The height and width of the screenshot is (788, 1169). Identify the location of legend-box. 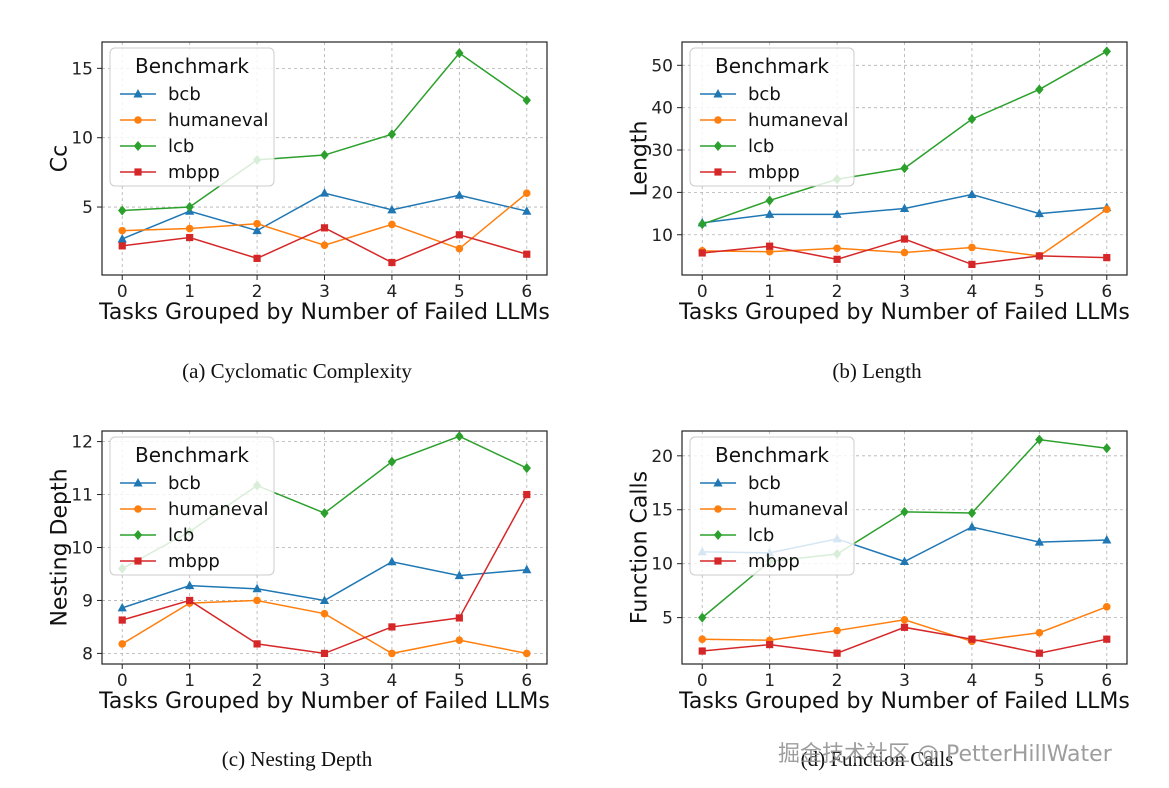
(772, 506).